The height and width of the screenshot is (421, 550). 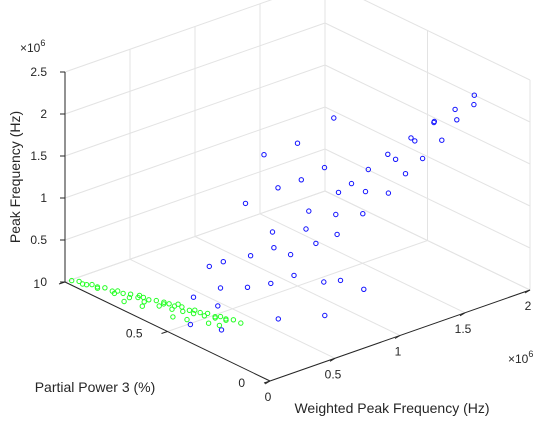 I want to click on z-tick-label: 1.5, so click(x=38, y=156).